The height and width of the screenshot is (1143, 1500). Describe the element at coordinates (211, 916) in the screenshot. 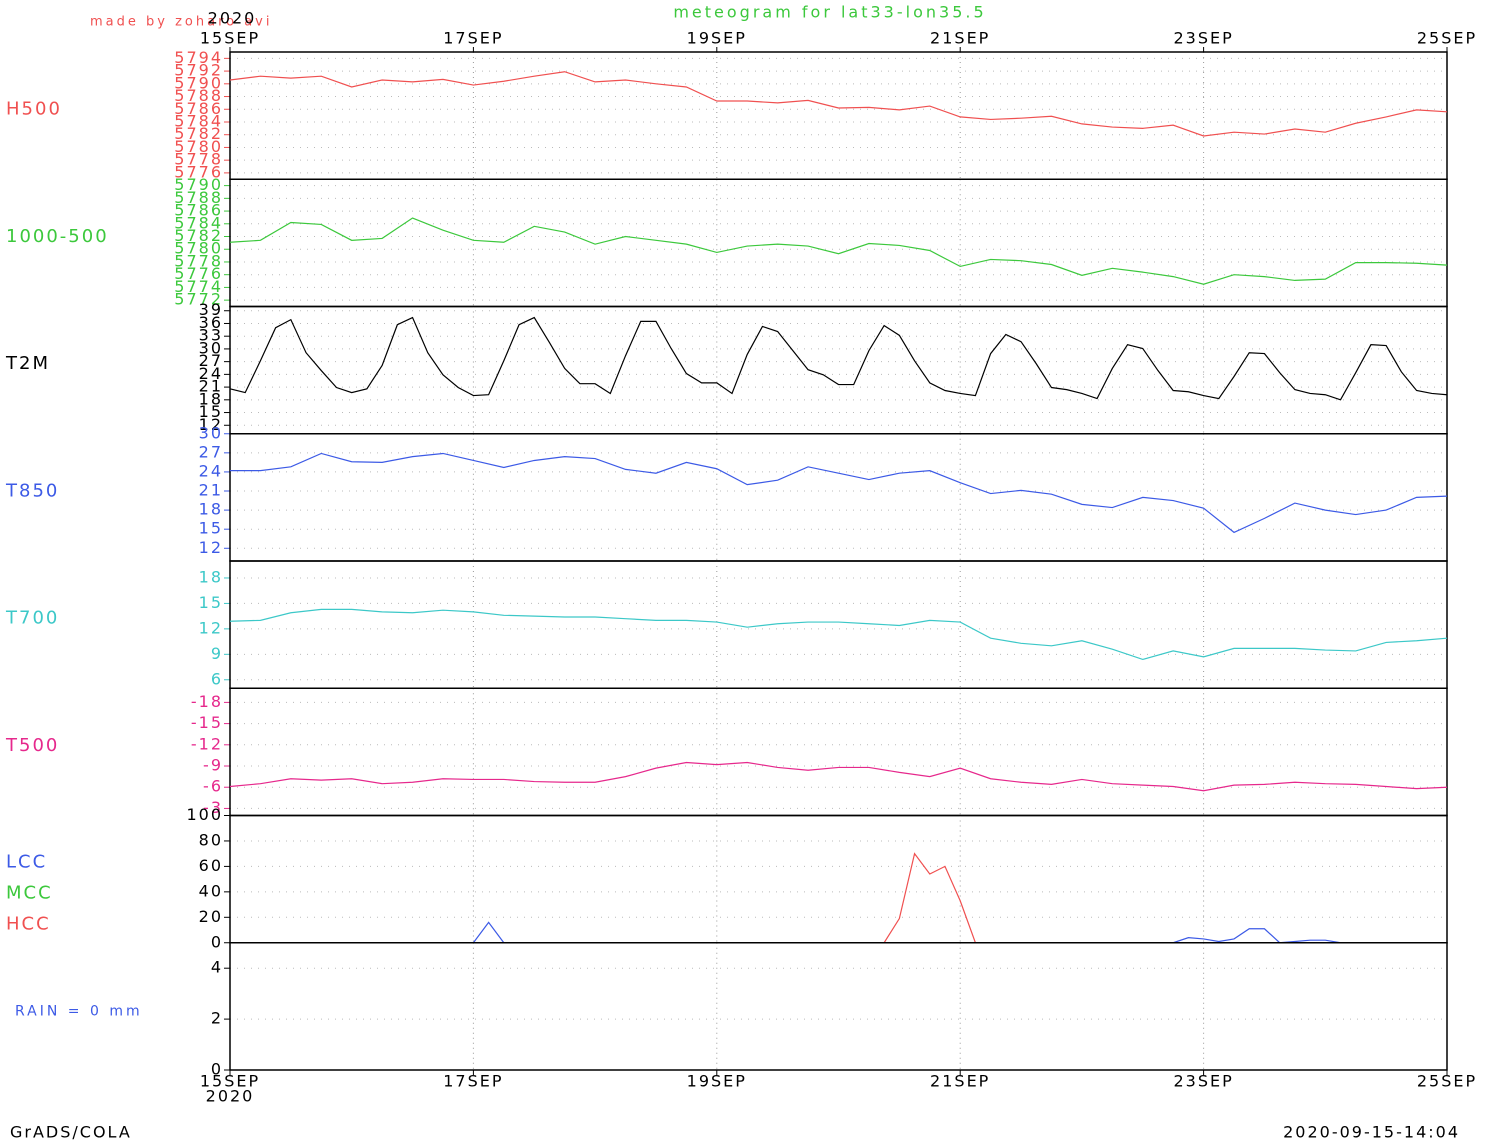

I see `y-tick-label: 20` at that location.